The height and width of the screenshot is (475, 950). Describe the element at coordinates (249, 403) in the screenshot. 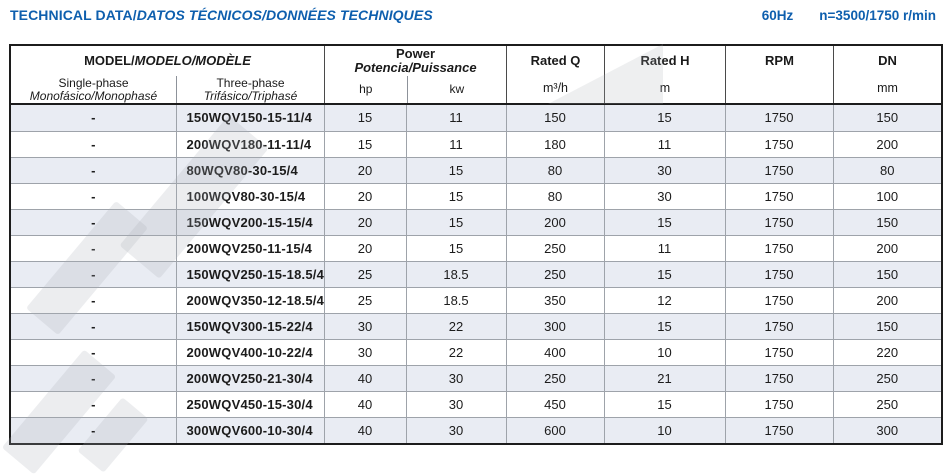

I see `cell-model: 250WQV450-15-30/4` at that location.